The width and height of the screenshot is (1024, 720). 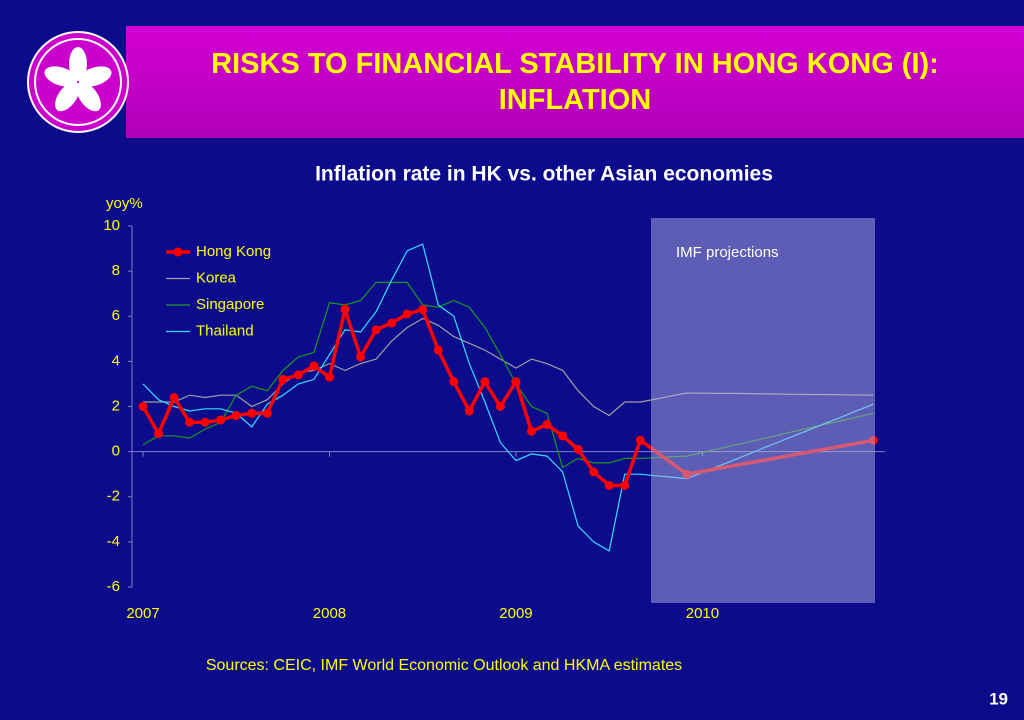 I want to click on legend-label: Korea, so click(x=216, y=277).